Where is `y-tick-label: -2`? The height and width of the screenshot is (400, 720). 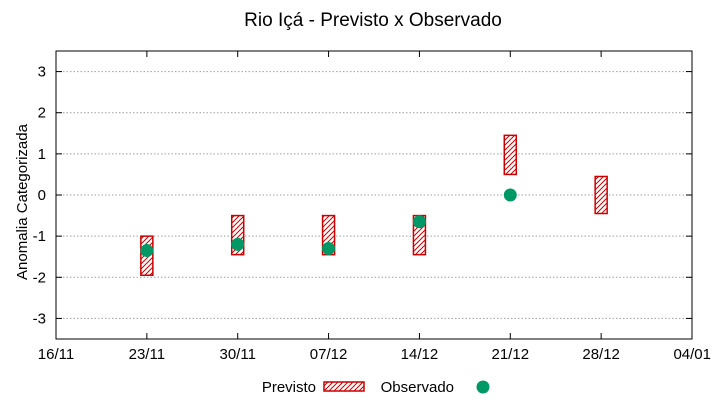
y-tick-label: -2 is located at coordinates (39, 277).